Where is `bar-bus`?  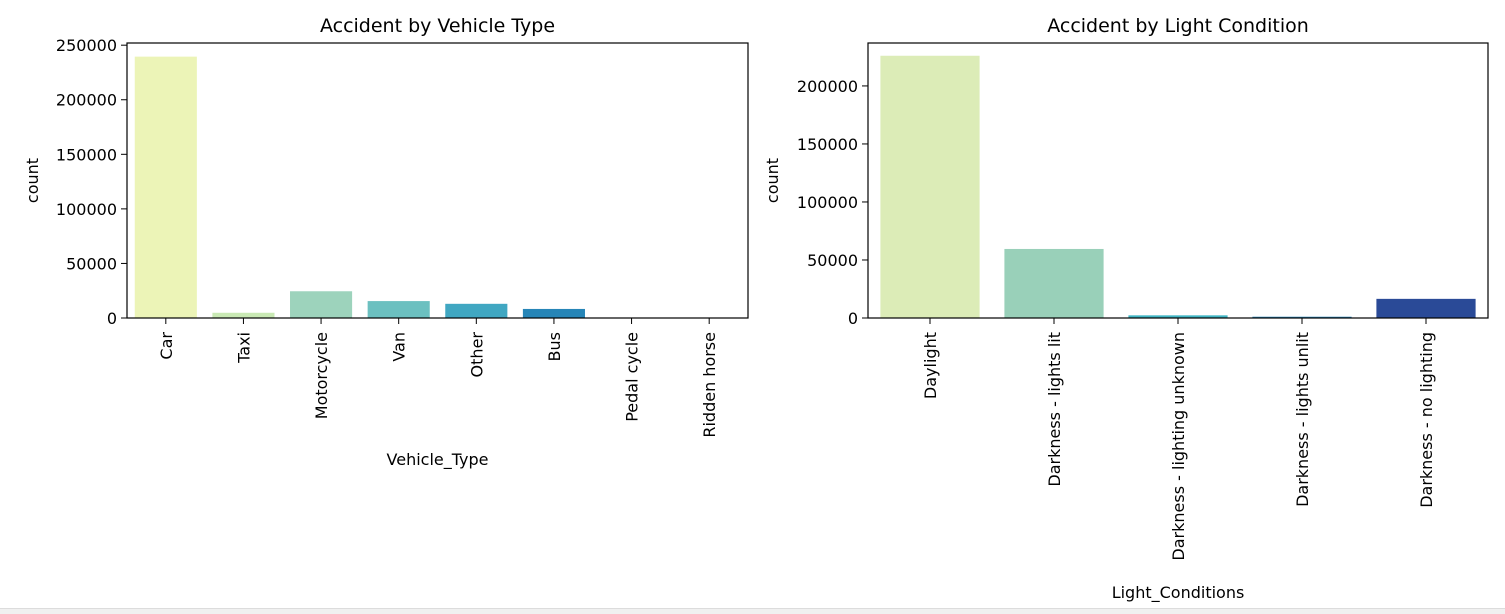 bar-bus is located at coordinates (554, 313).